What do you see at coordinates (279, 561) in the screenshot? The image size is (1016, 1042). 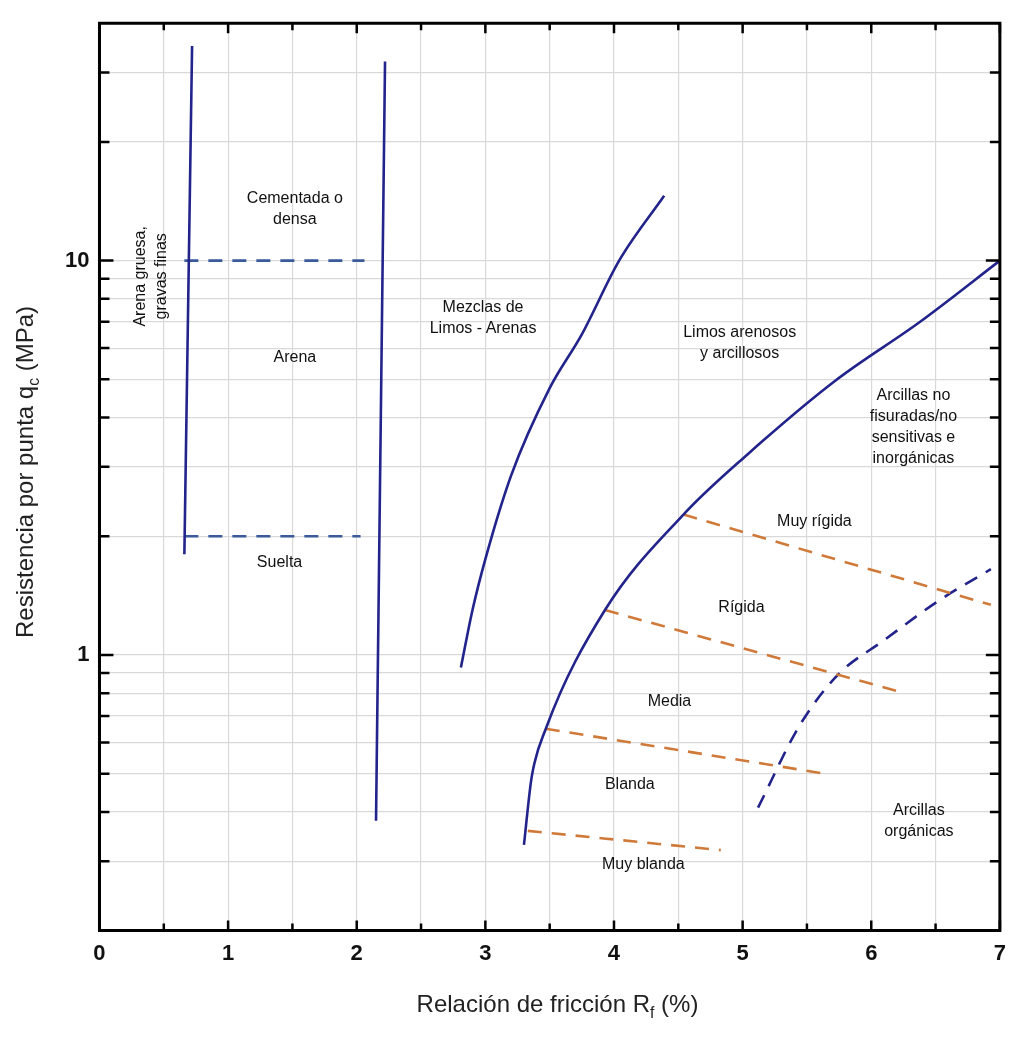 I see `annotation: Suelta` at bounding box center [279, 561].